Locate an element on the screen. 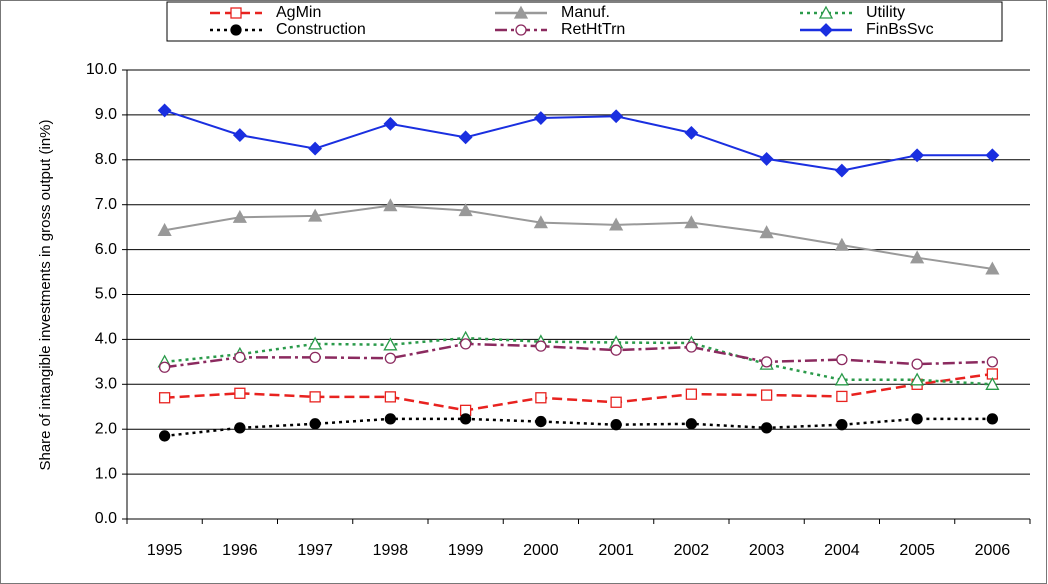 The height and width of the screenshot is (584, 1048). y-tick-label: 3.0 is located at coordinates (106, 384).